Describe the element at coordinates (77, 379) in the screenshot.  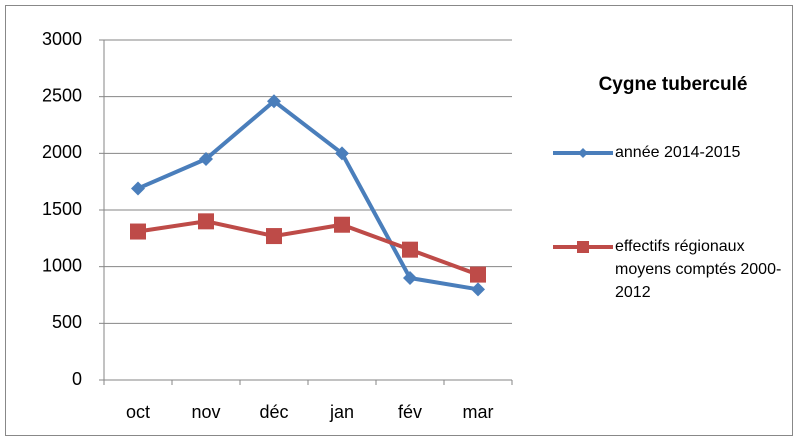
I see `y-tick-label: 0` at that location.